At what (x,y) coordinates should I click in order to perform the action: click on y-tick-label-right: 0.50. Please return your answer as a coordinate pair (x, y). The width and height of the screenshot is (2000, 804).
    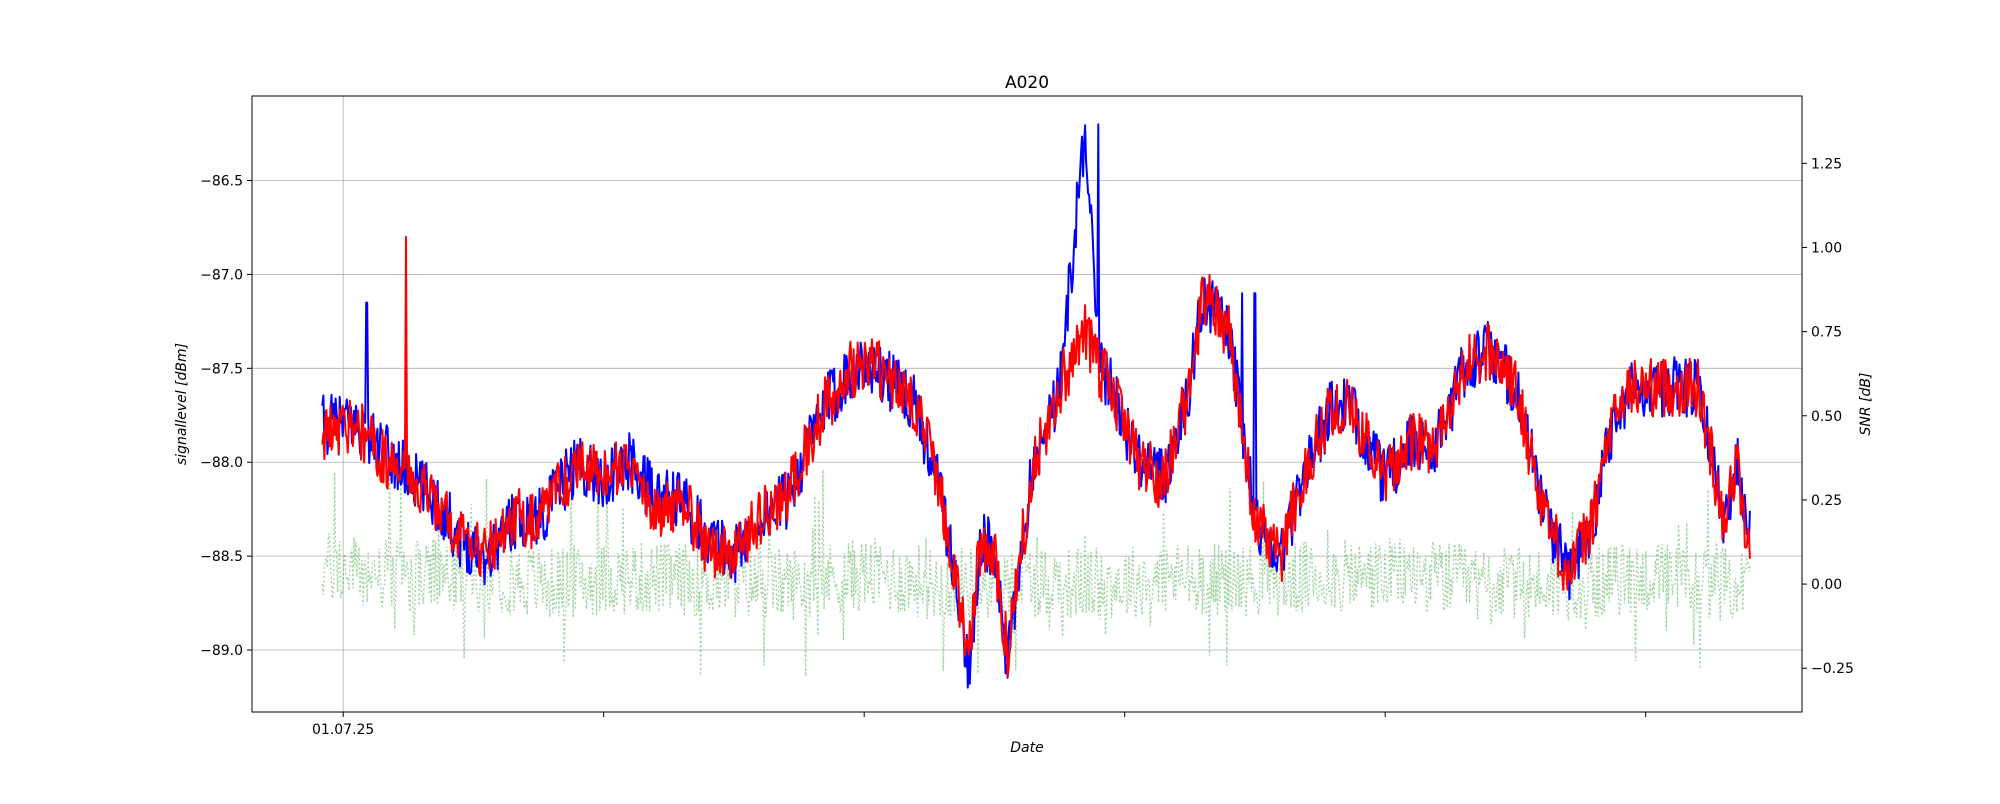
    Looking at the image, I should click on (1826, 417).